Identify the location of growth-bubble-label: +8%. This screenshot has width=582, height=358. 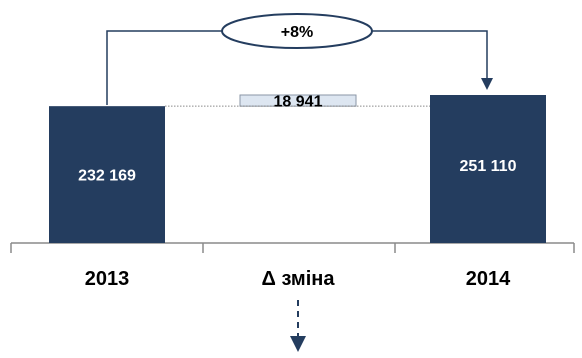
(297, 32).